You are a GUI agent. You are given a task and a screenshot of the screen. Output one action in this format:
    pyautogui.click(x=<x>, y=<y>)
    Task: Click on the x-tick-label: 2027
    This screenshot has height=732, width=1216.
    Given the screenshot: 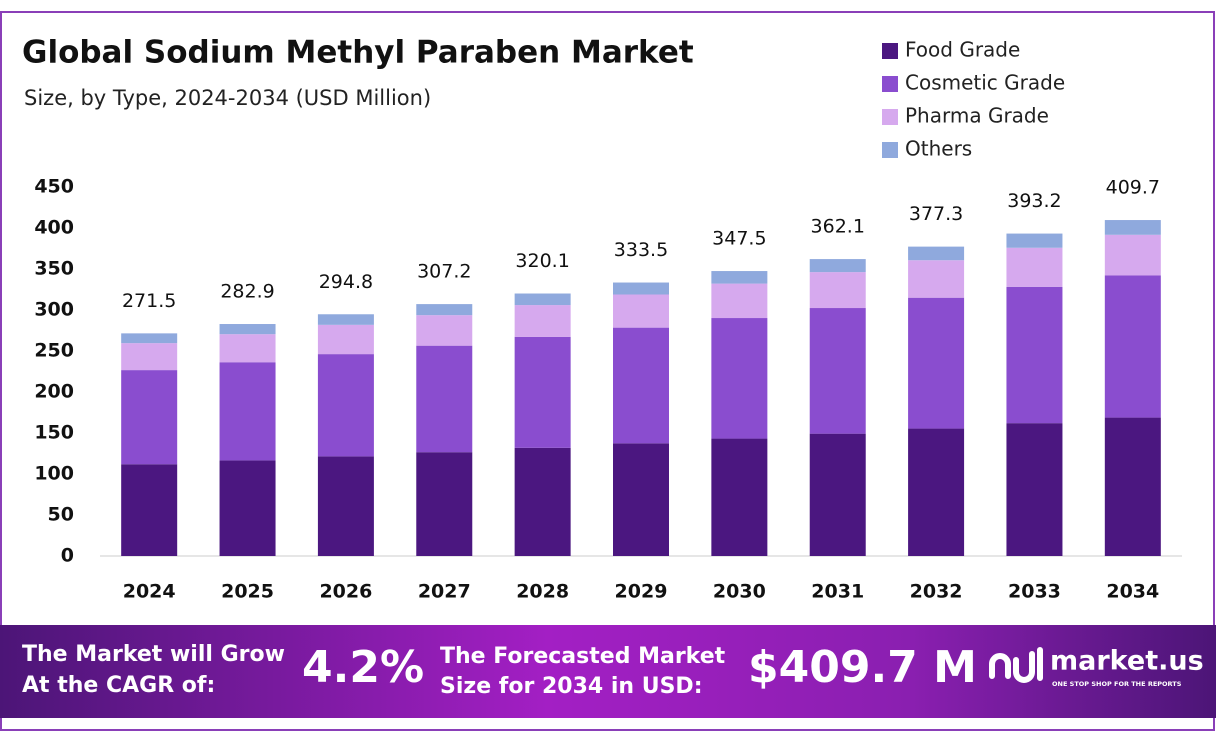 What is the action you would take?
    pyautogui.click(x=444, y=592)
    